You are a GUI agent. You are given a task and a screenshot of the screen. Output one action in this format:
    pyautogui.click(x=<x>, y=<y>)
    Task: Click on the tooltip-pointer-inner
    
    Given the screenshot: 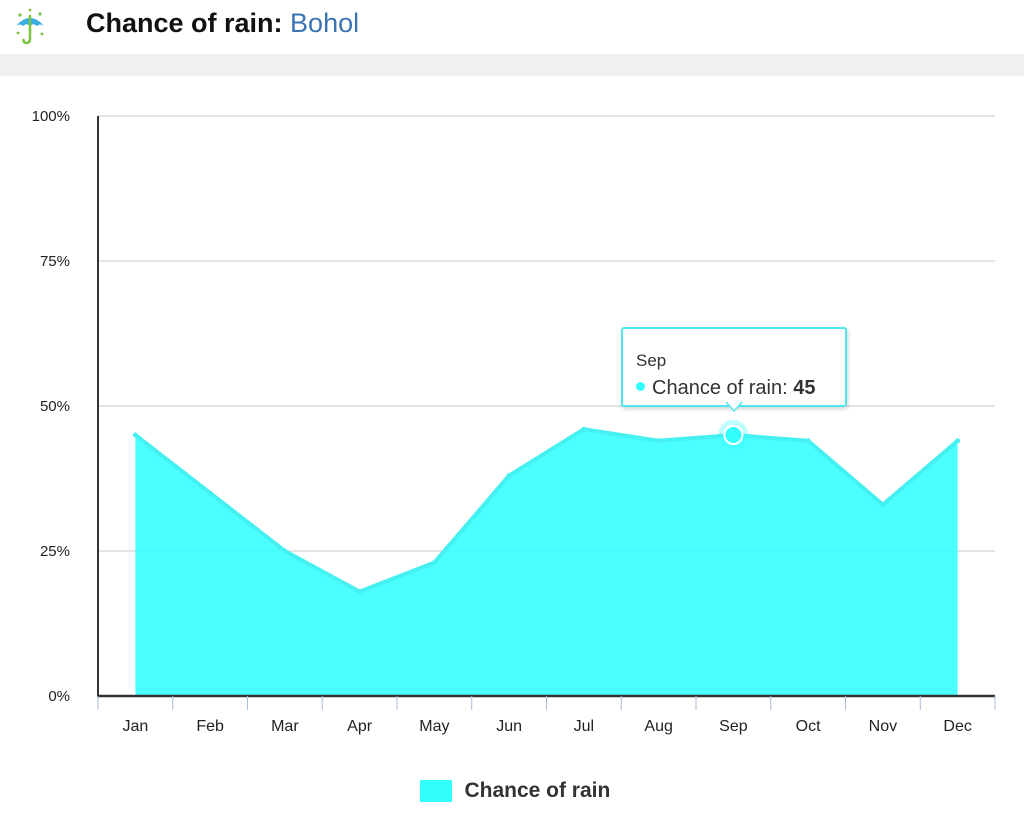 What is the action you would take?
    pyautogui.click(x=734, y=406)
    